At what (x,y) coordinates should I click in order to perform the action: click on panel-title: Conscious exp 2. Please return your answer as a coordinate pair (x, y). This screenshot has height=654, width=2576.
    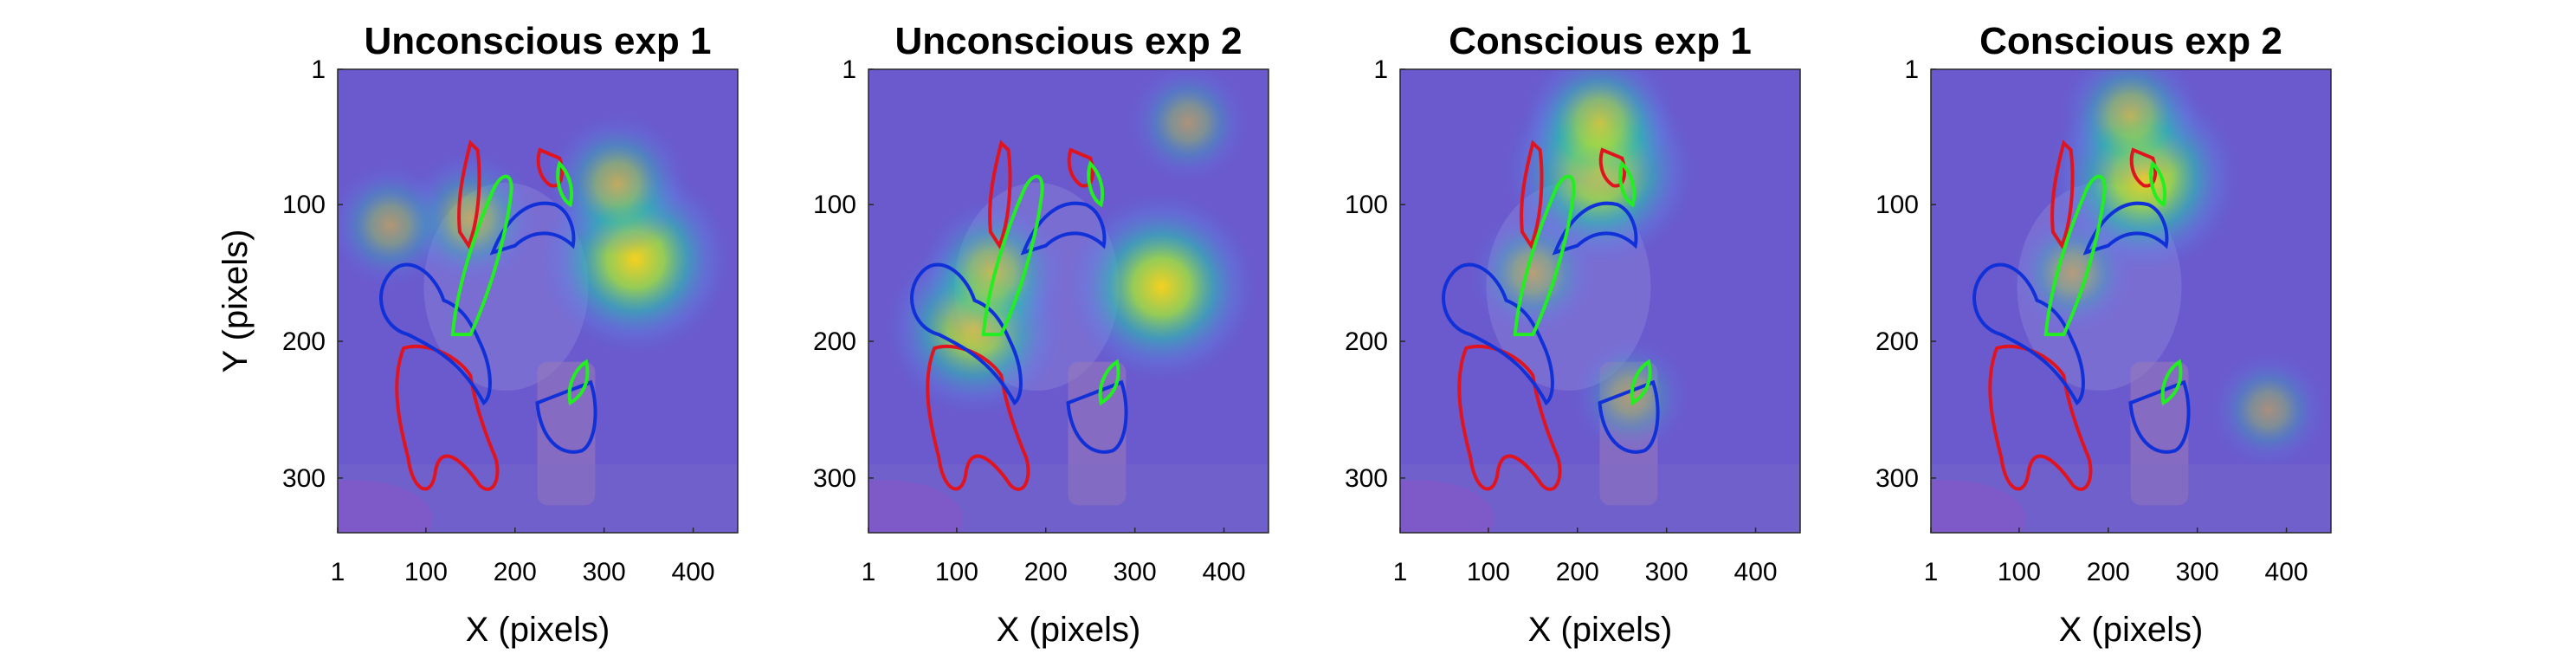
    Looking at the image, I should click on (2130, 41).